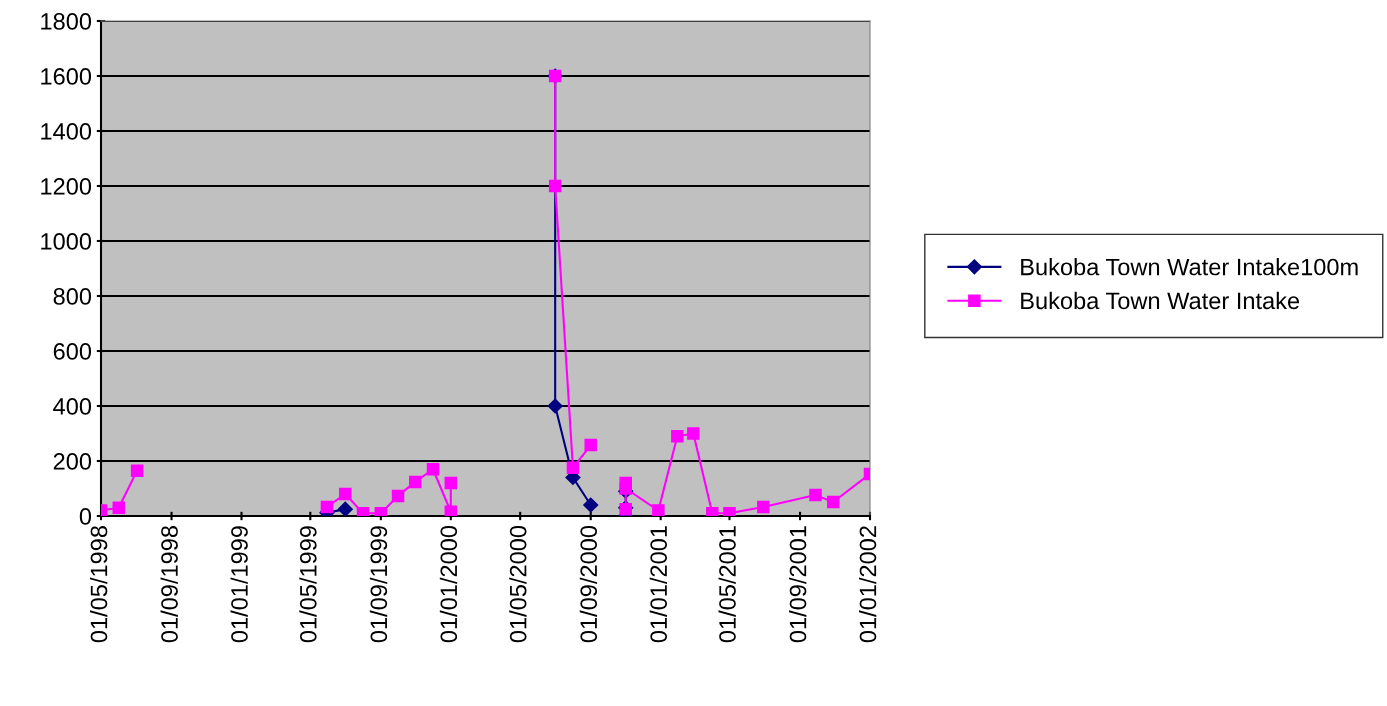 The width and height of the screenshot is (1387, 706). What do you see at coordinates (72, 351) in the screenshot?
I see `y-tick-label: 600` at bounding box center [72, 351].